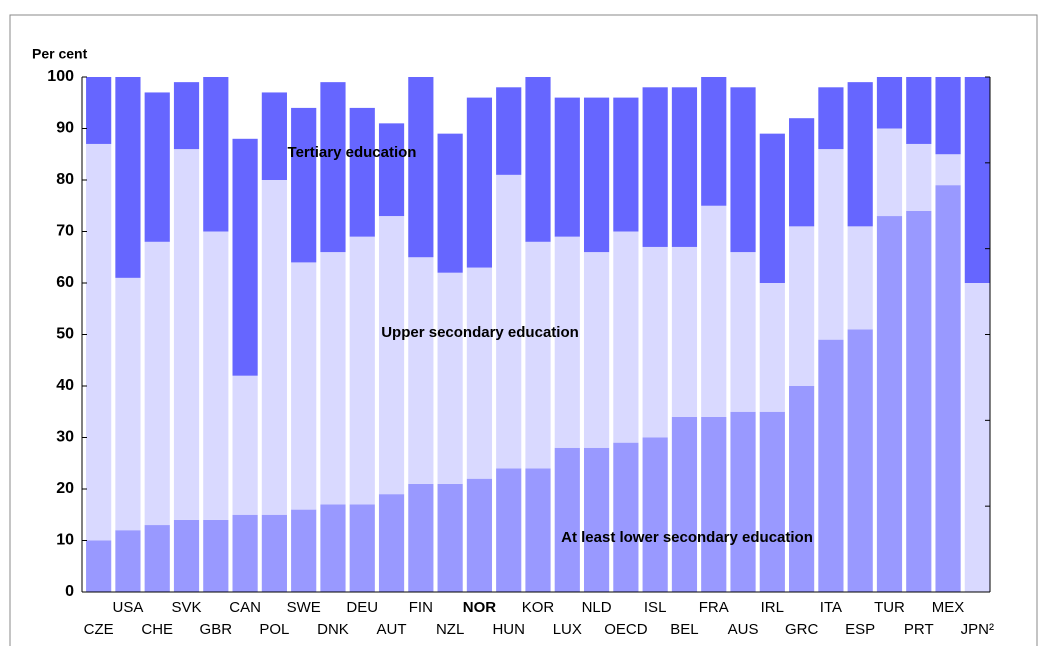 The width and height of the screenshot is (1048, 646). What do you see at coordinates (450, 629) in the screenshot?
I see `x-tick-label: NZL` at bounding box center [450, 629].